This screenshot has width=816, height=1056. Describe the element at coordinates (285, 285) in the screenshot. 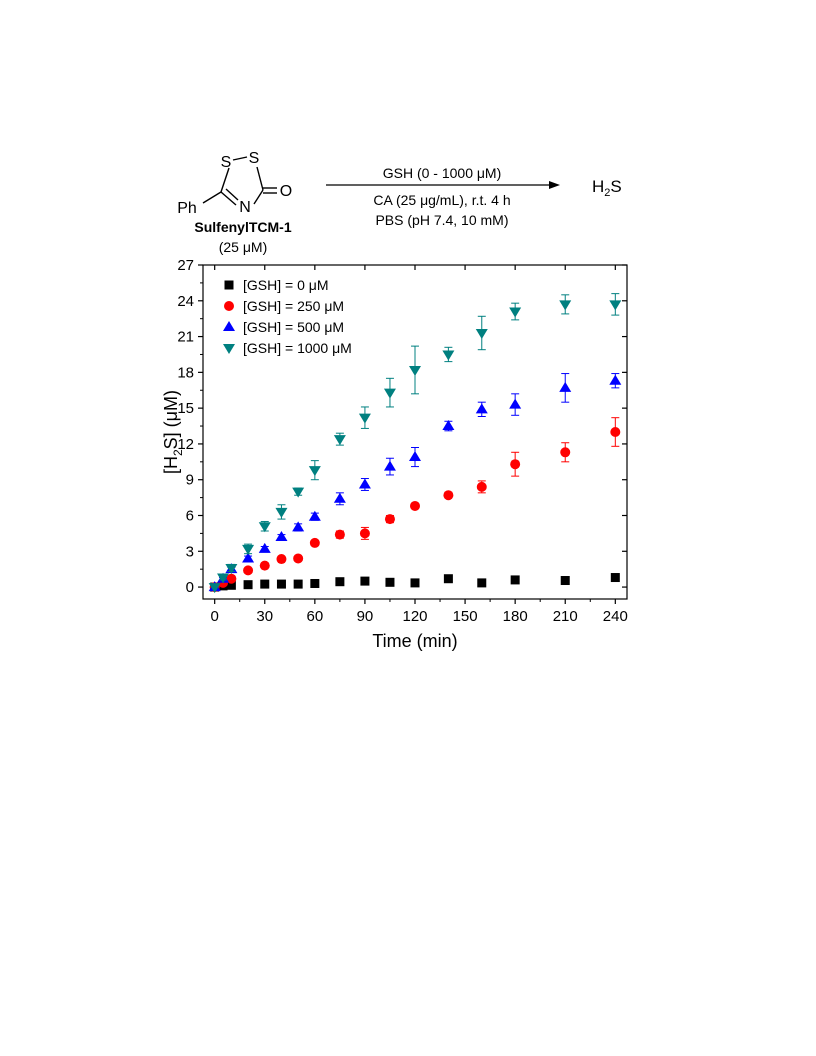

I see `legend-label: [GSH] = 0 μM` at that location.